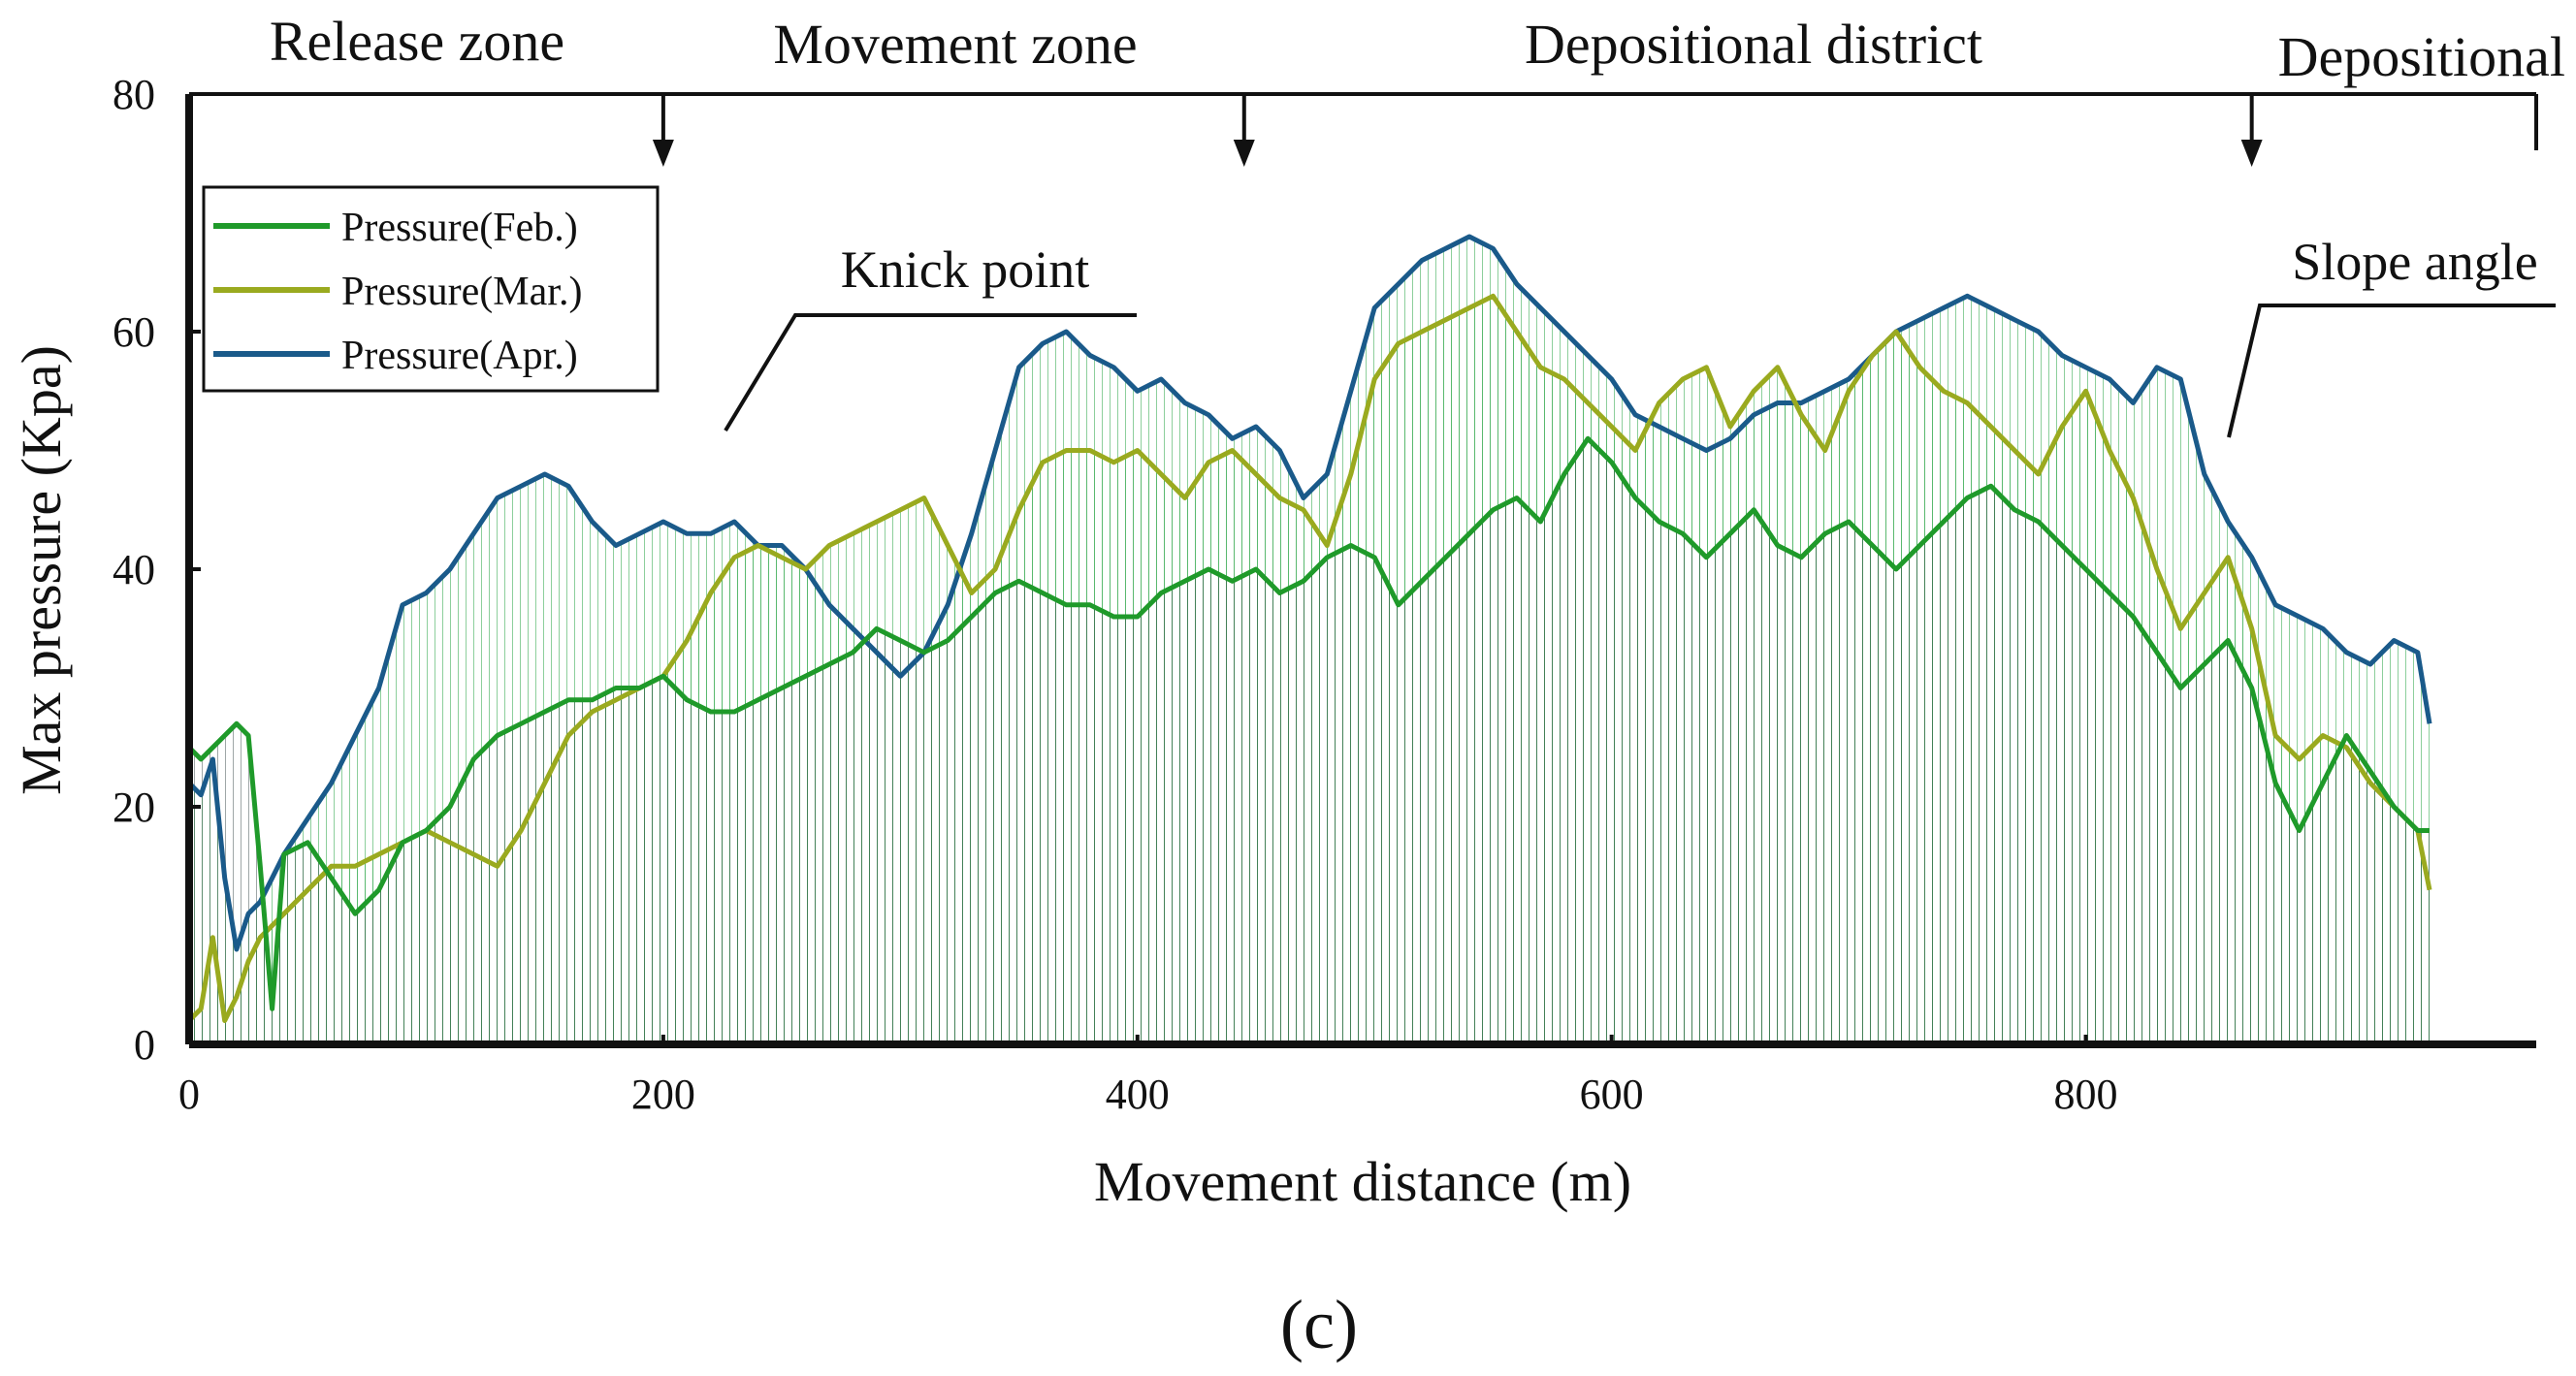 This screenshot has height=1376, width=2576. Describe the element at coordinates (2391, 371) in the screenshot. I see `slope-angle-leader` at that location.